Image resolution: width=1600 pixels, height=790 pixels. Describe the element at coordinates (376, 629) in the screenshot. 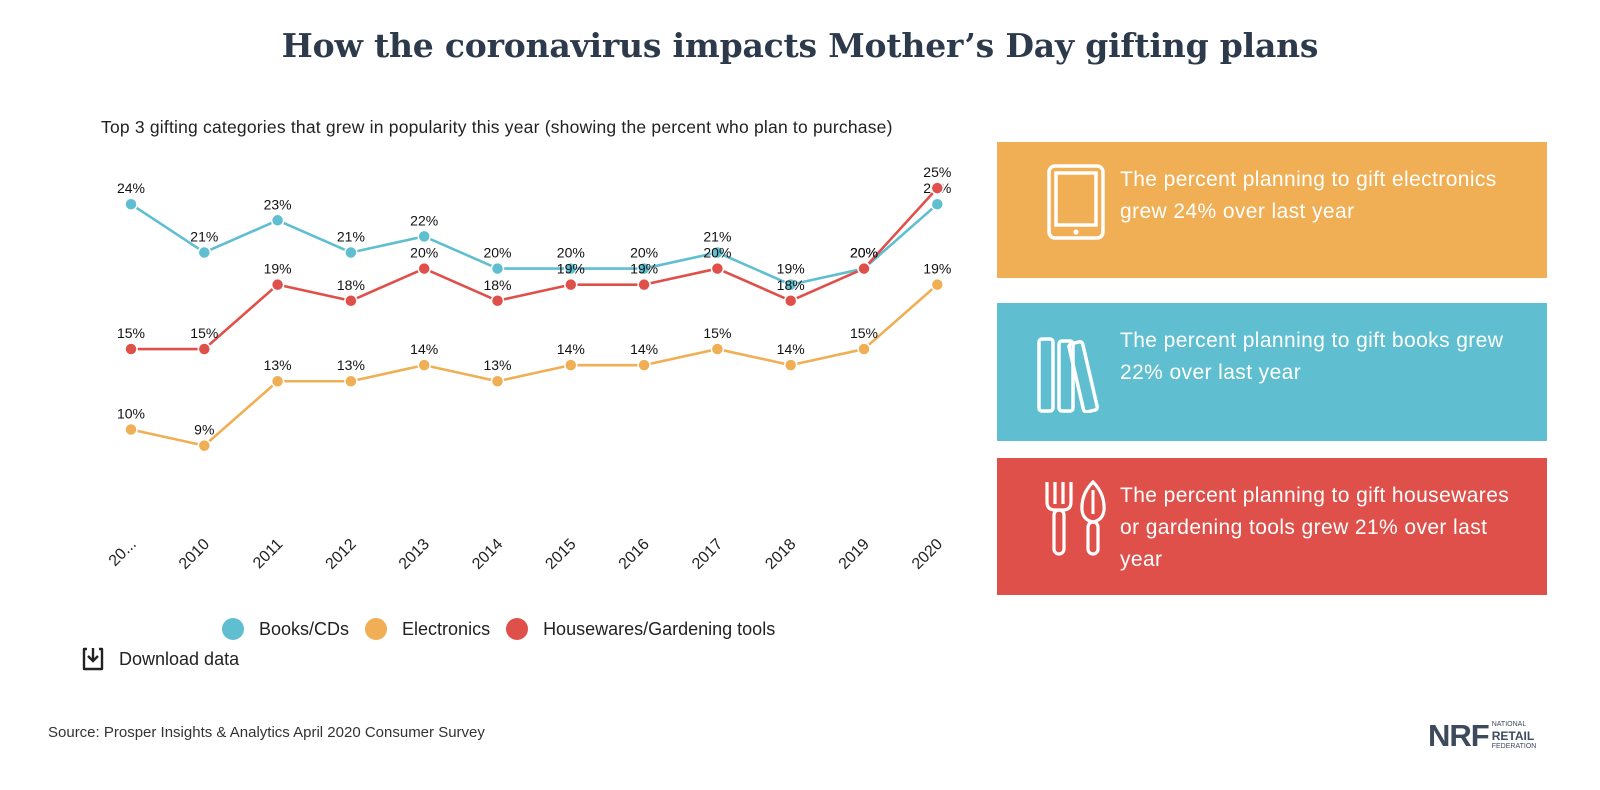

I see `legend-swatch-electronics` at that location.